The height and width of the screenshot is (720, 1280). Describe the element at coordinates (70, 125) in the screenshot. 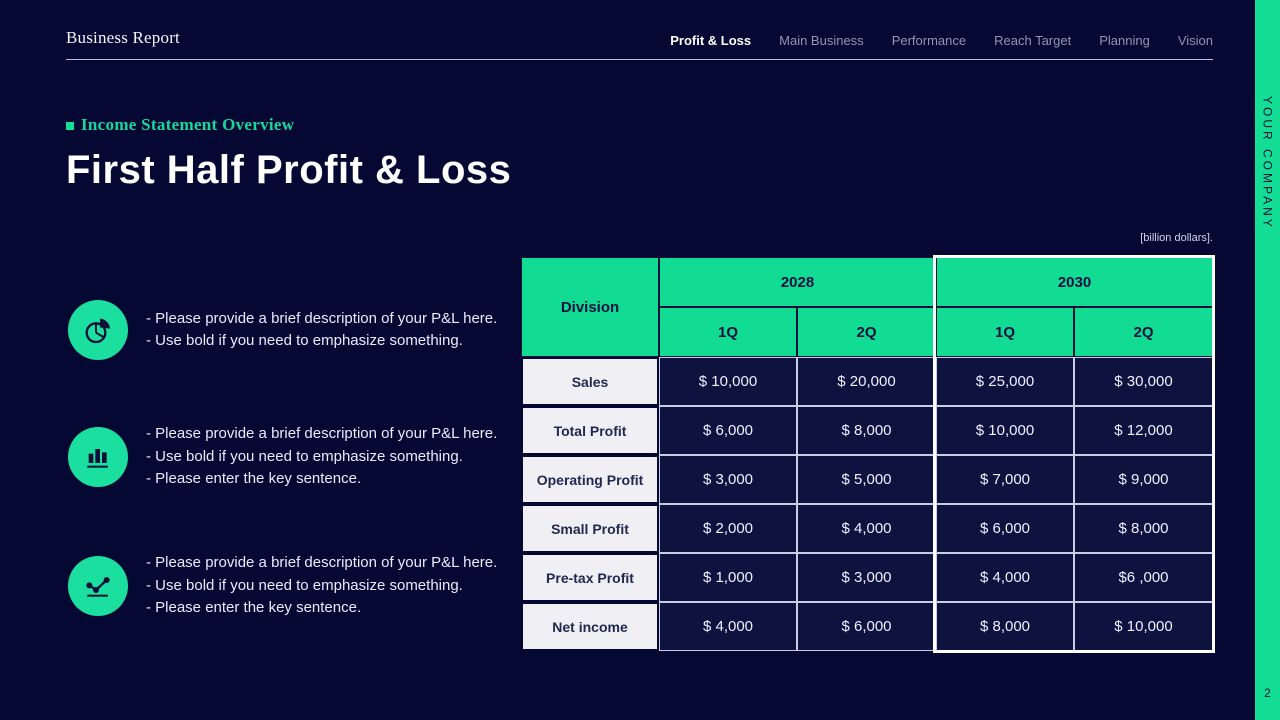

I see `square-bullet-icon` at that location.